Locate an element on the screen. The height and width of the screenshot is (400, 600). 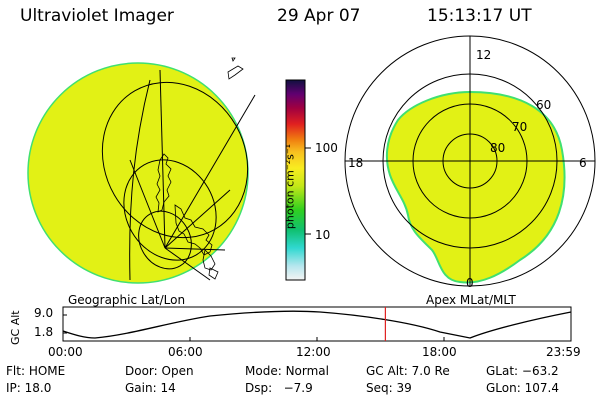
door-info: Door: Open is located at coordinates (159, 371).